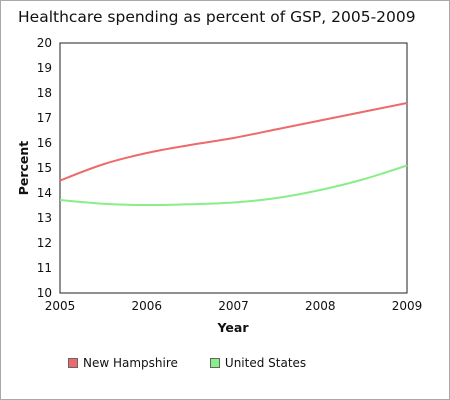  What do you see at coordinates (44, 268) in the screenshot?
I see `y-tick-label: 11` at bounding box center [44, 268].